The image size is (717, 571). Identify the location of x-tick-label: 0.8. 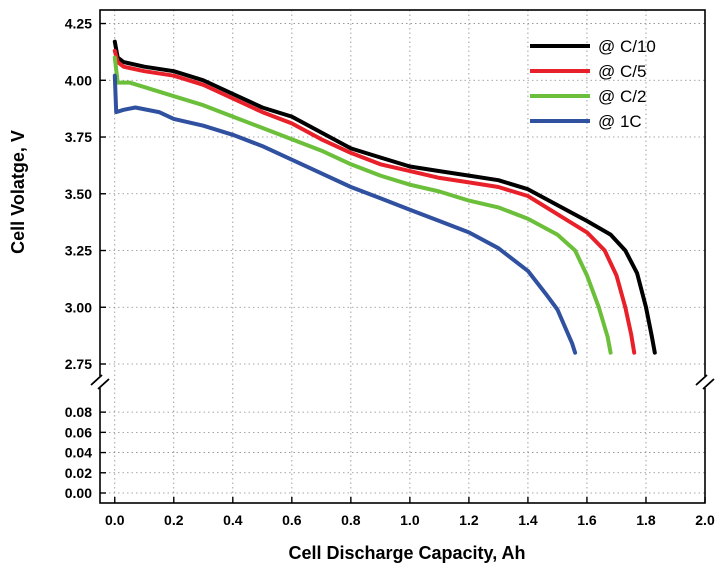
(351, 520).